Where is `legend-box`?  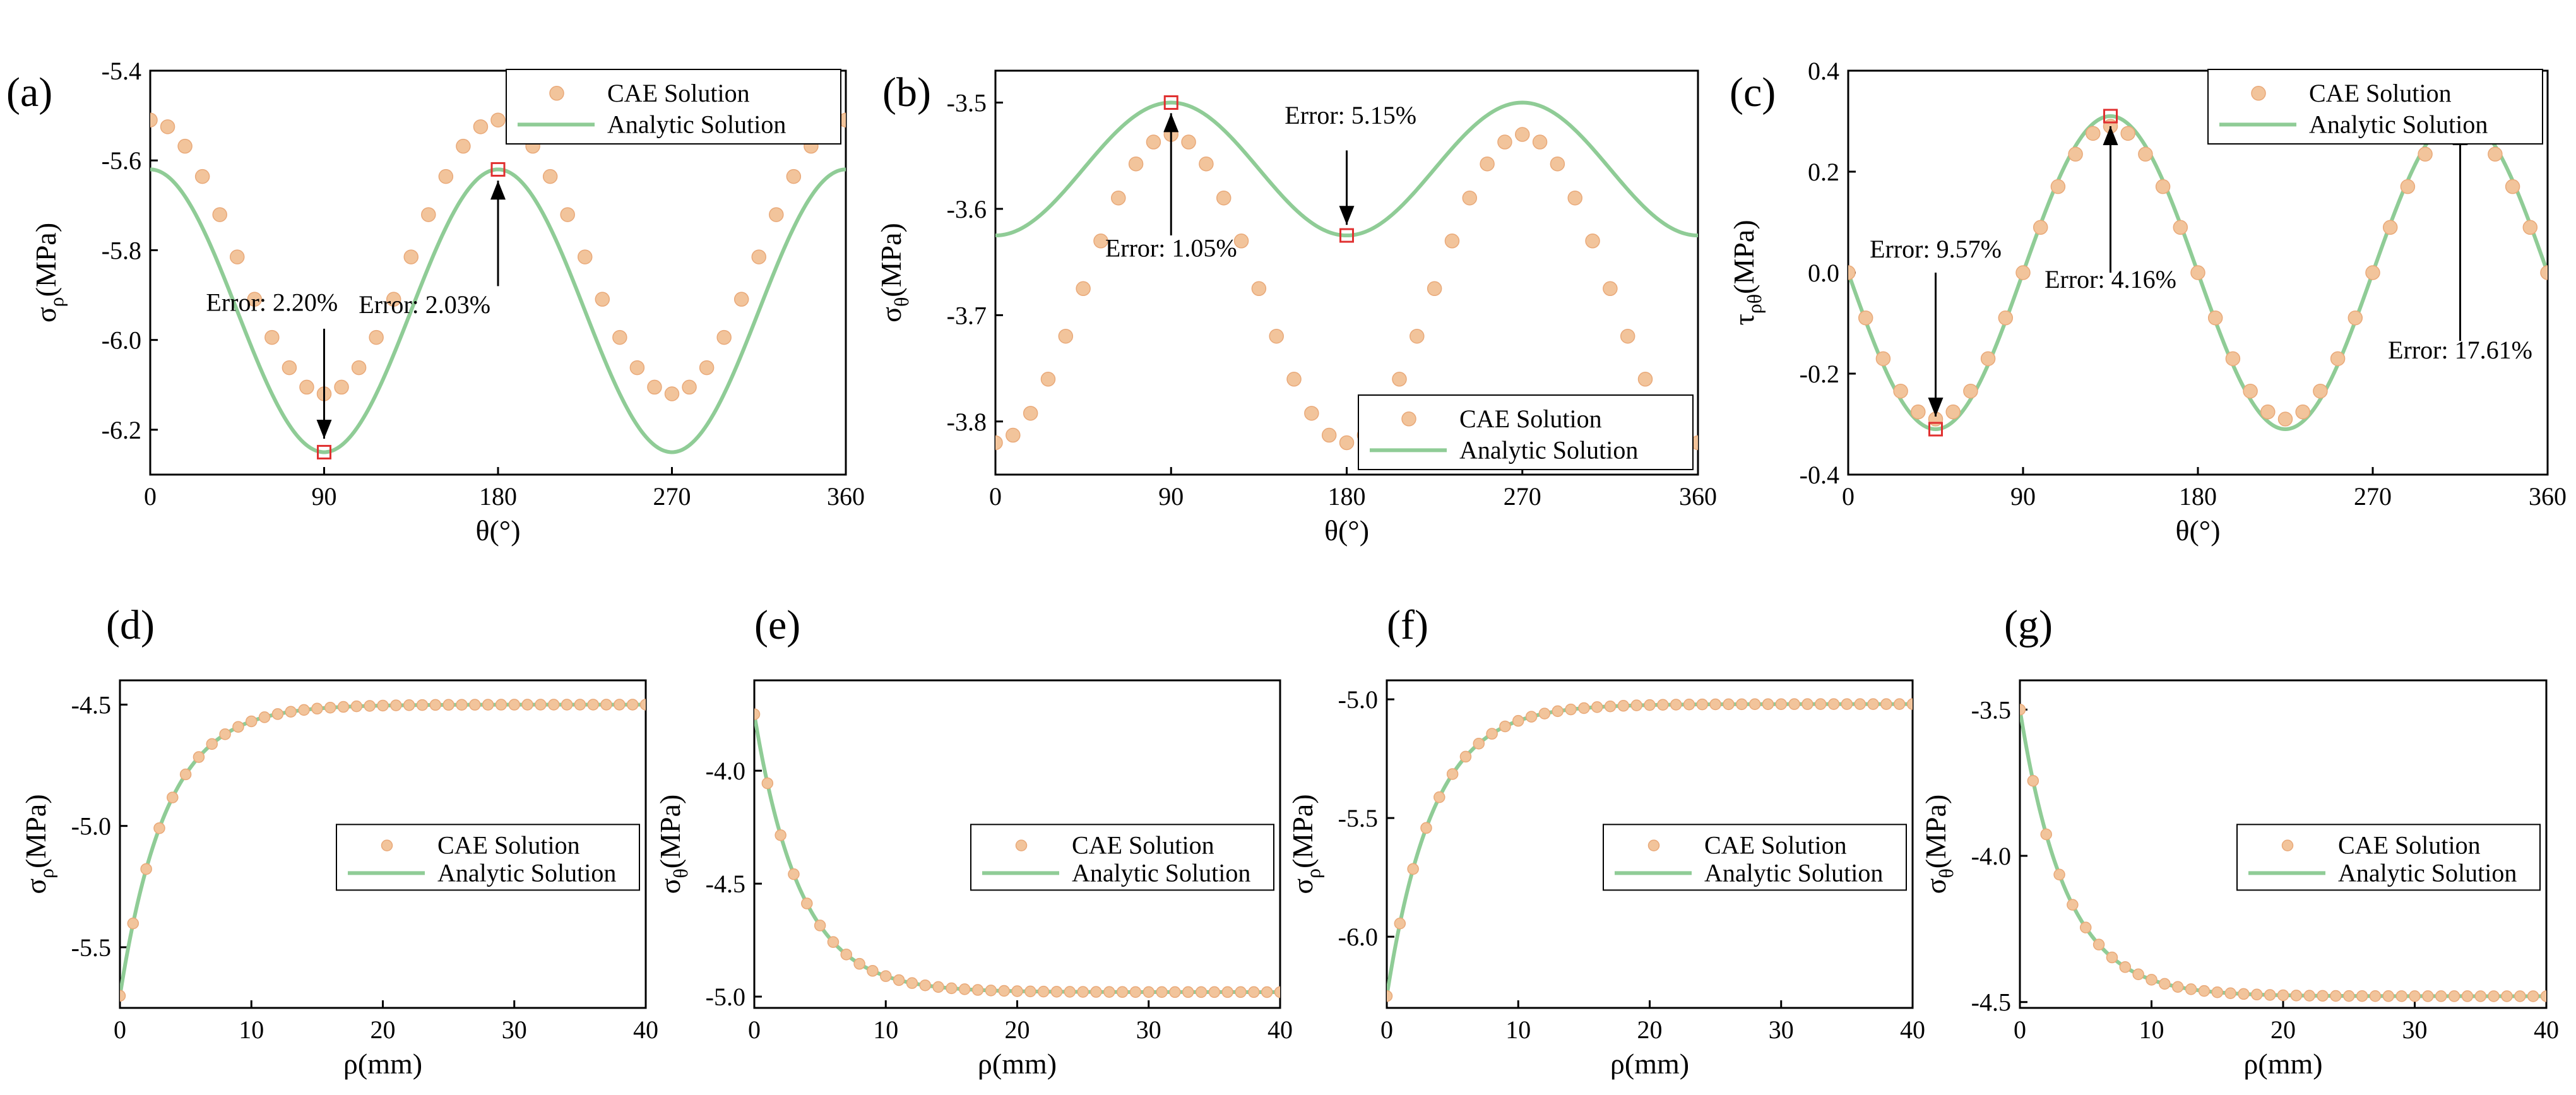
legend-box is located at coordinates (2375, 107).